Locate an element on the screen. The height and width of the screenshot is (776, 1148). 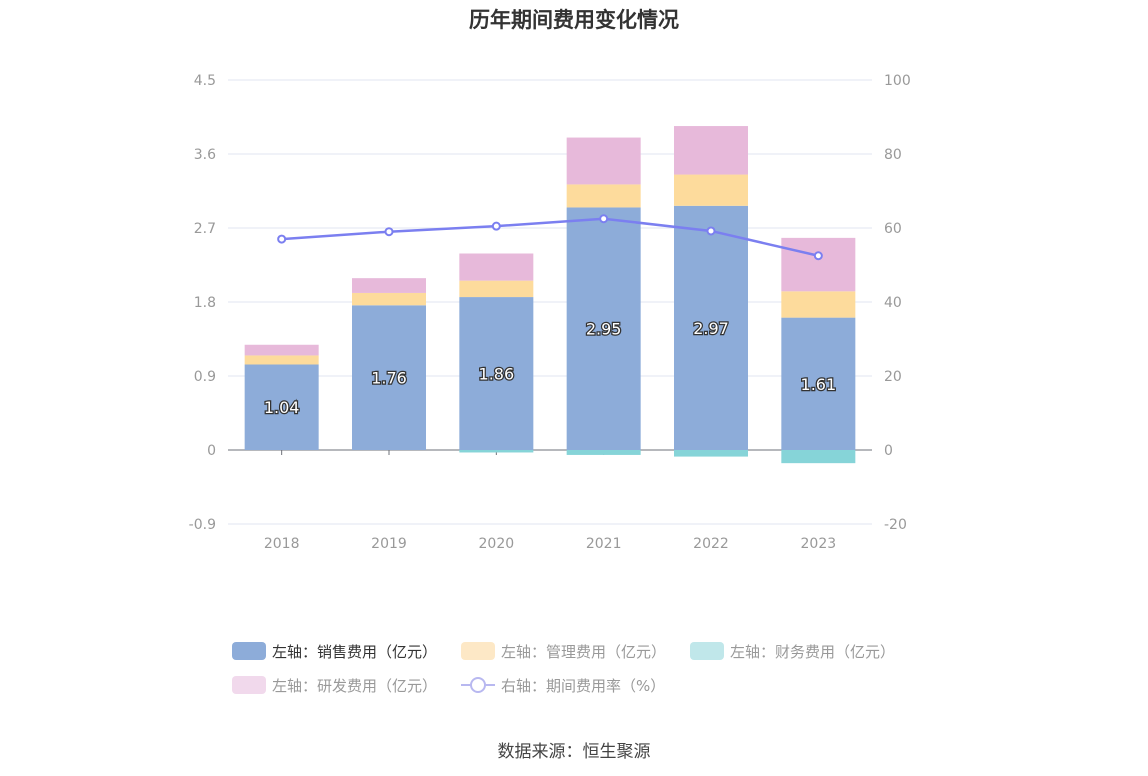
legend-item-rnd: 左轴：研发费用（亿元） is located at coordinates (334, 685).